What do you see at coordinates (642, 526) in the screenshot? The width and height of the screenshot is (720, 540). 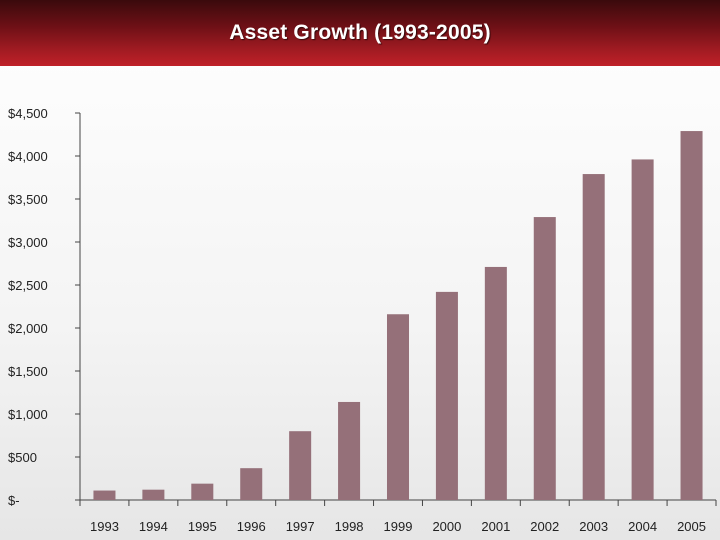 I see `x-tick-label: 2004` at bounding box center [642, 526].